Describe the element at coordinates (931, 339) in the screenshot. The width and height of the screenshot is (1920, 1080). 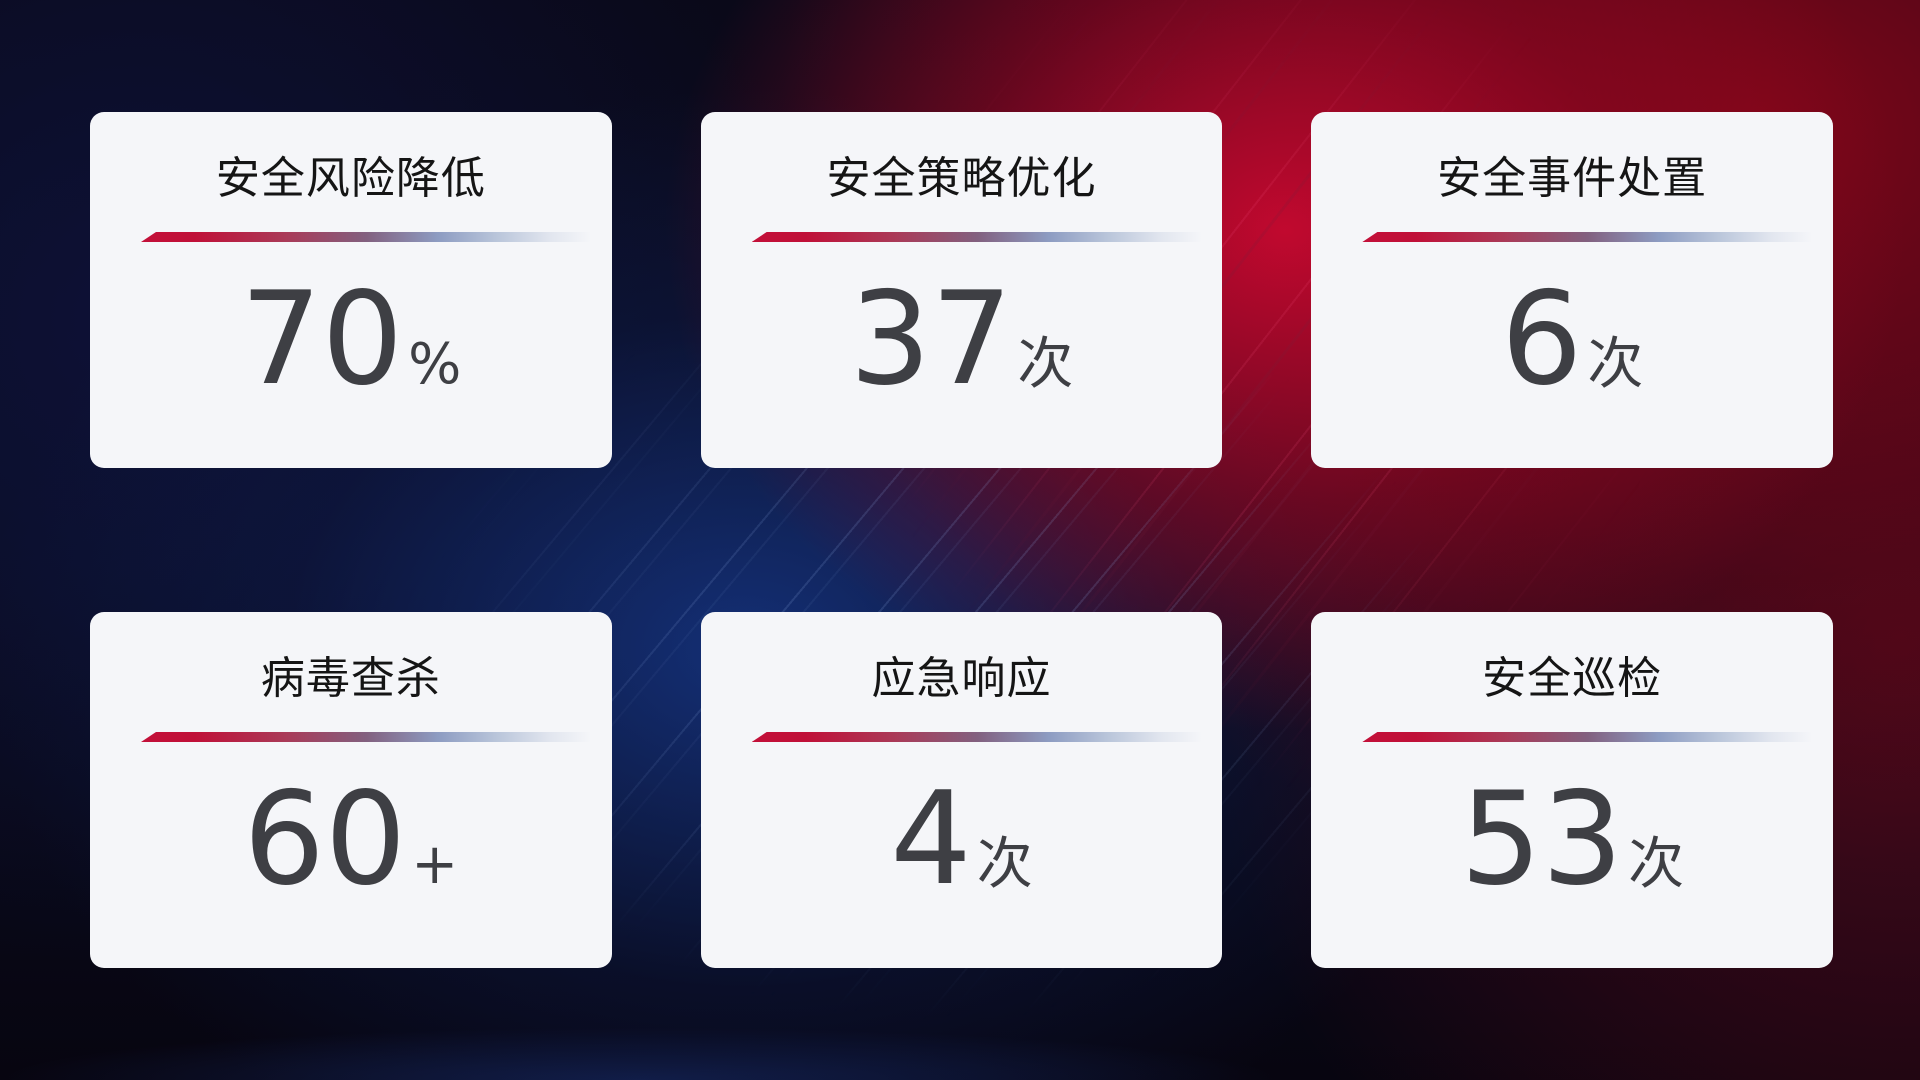
I see `card-value: 37` at that location.